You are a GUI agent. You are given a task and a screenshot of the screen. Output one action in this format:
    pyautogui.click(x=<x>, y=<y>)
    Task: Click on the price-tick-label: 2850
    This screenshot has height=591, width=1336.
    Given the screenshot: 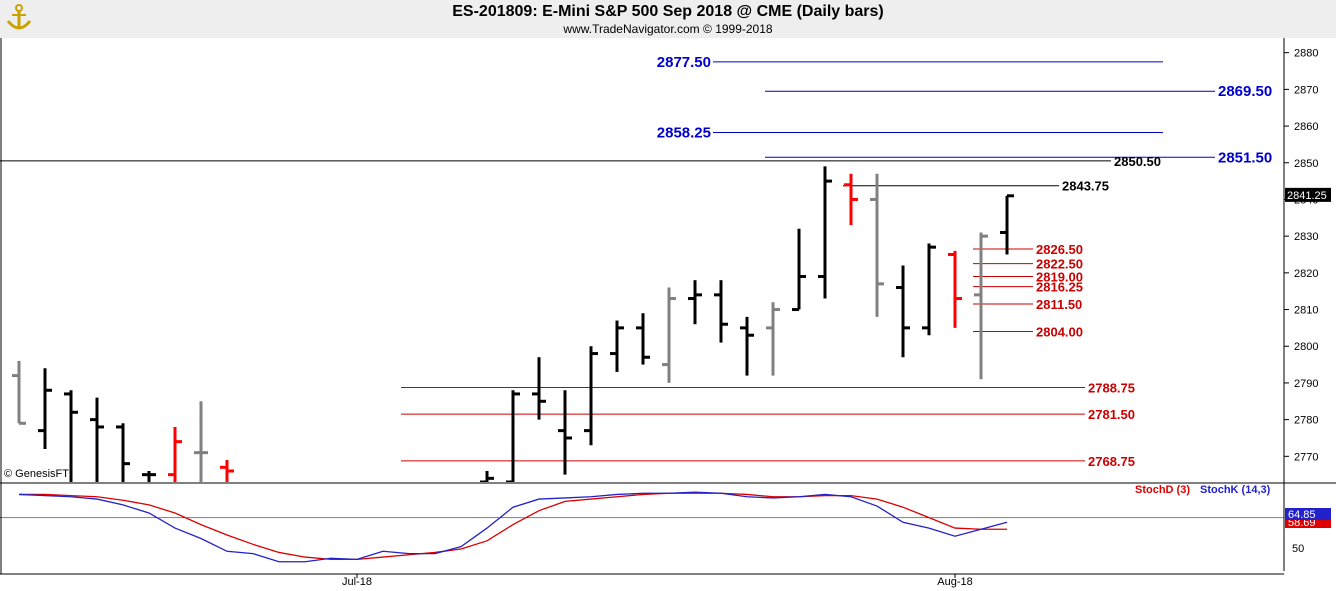 What is the action you would take?
    pyautogui.click(x=1306, y=164)
    